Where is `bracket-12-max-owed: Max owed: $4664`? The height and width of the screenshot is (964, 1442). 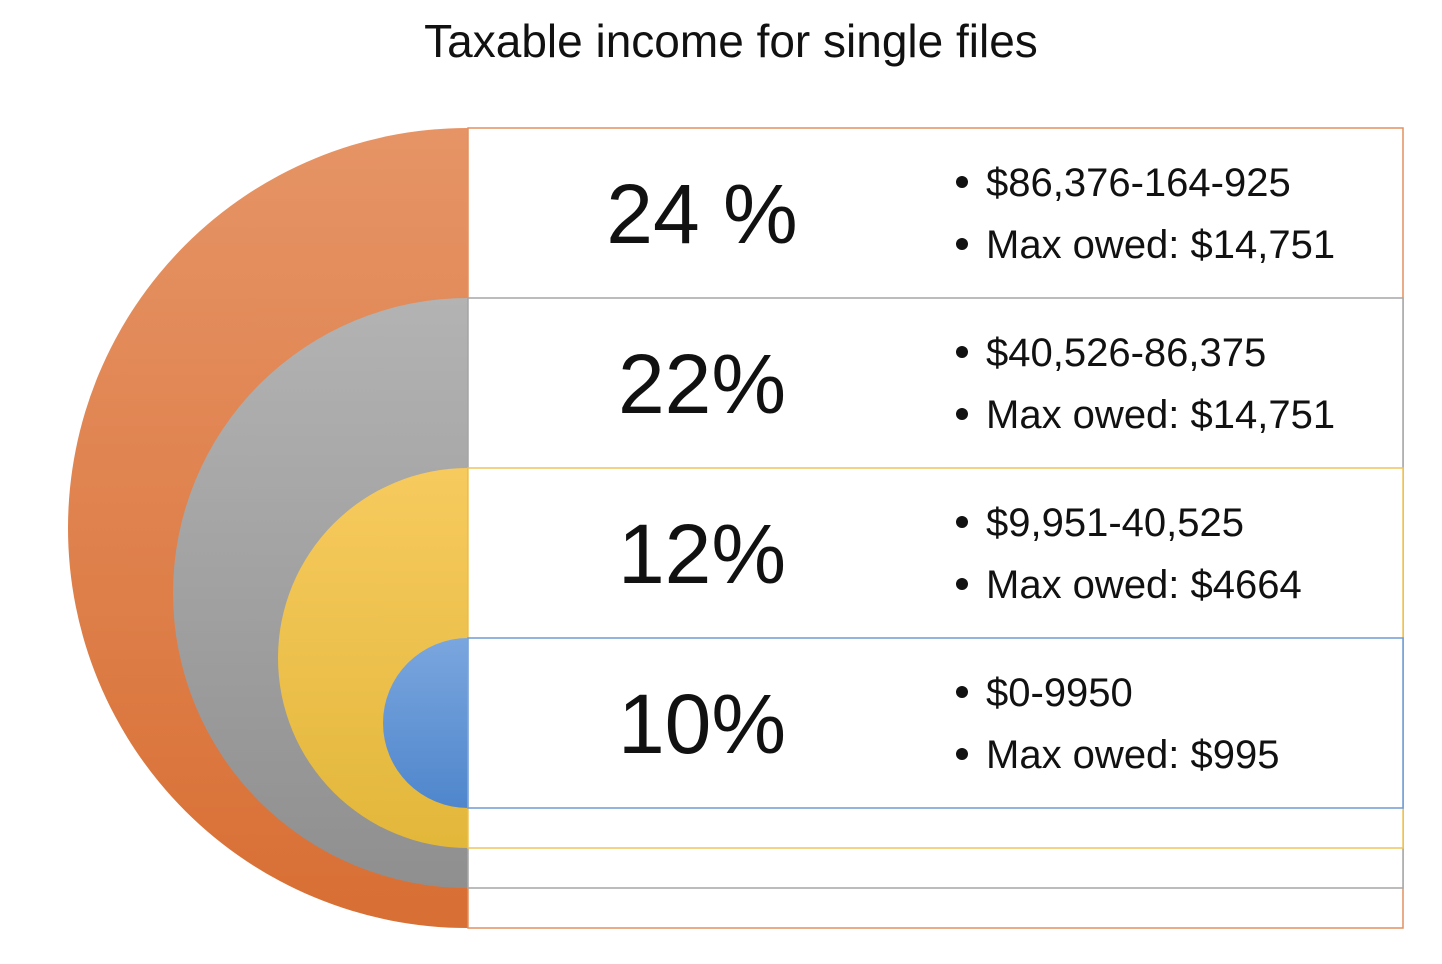 bracket-12-max-owed: Max owed: $4664 is located at coordinates (1144, 585).